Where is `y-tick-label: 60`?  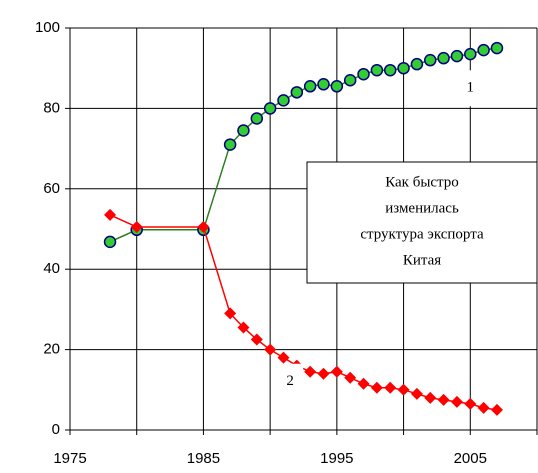 y-tick-label: 60 is located at coordinates (51, 188).